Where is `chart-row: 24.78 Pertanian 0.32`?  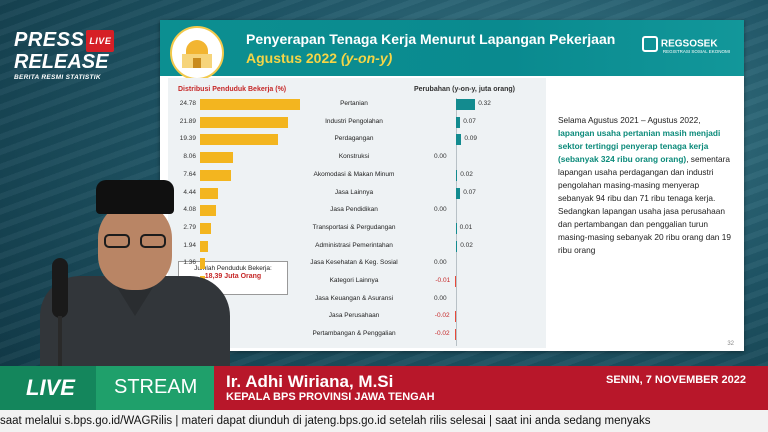
chart-row: 24.78 Pertanian 0.32 is located at coordinates (357, 105).